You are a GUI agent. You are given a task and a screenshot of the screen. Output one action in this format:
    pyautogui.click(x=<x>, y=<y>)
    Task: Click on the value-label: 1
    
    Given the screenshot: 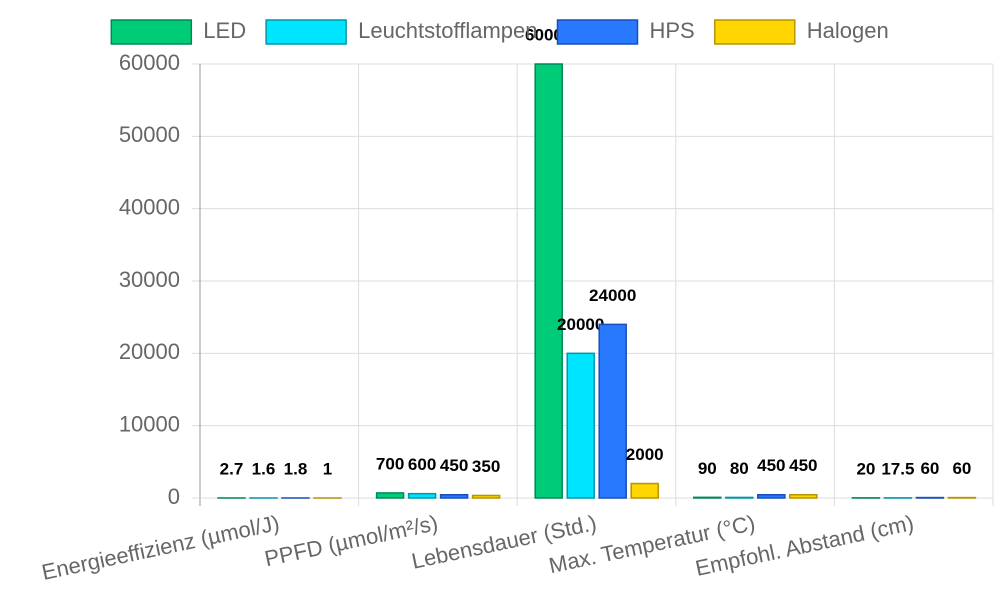 What is the action you would take?
    pyautogui.click(x=327, y=468)
    